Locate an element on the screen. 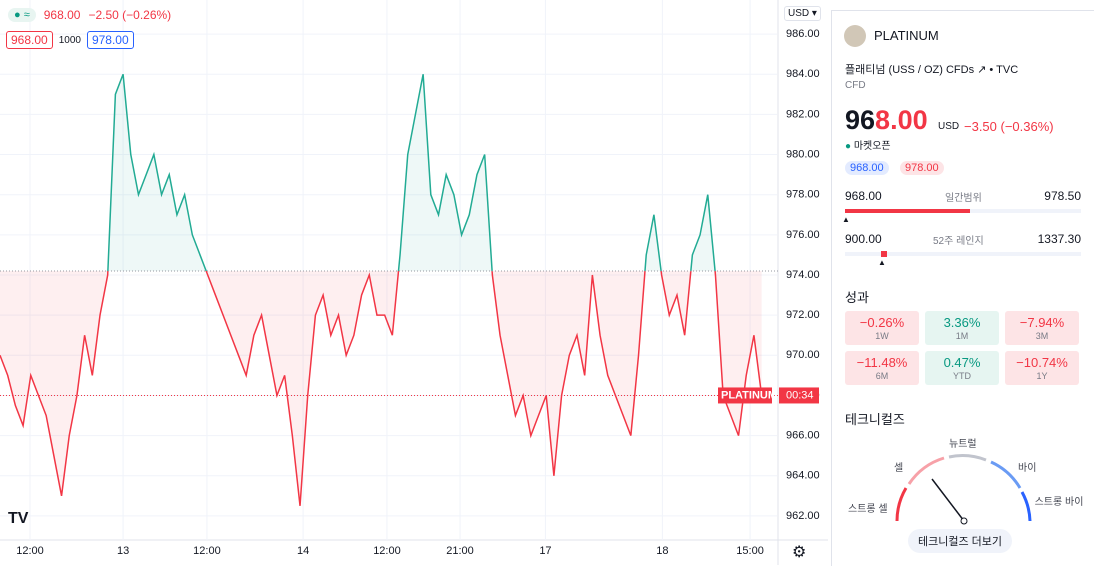 The height and width of the screenshot is (566, 1094). performance-cell: −7.94% 3M is located at coordinates (1042, 328).